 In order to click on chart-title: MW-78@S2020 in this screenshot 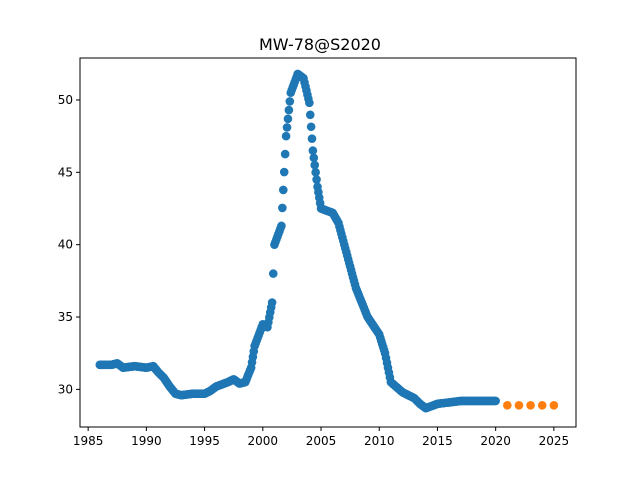, I will do `click(320, 44)`.